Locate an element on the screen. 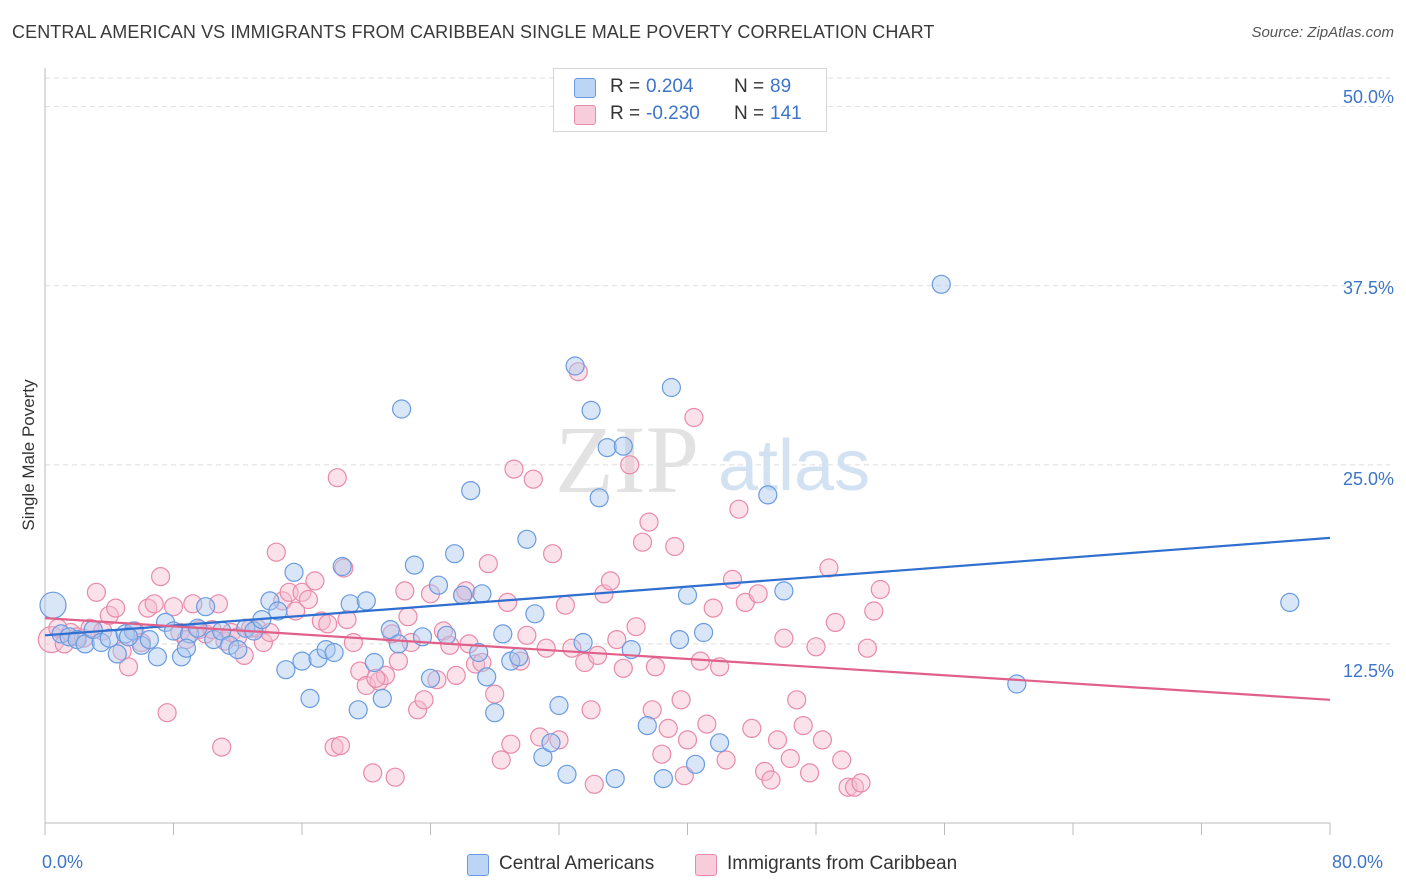 The image size is (1406, 892). y-tick-label-12-5: 12.5% is located at coordinates (1368, 671).